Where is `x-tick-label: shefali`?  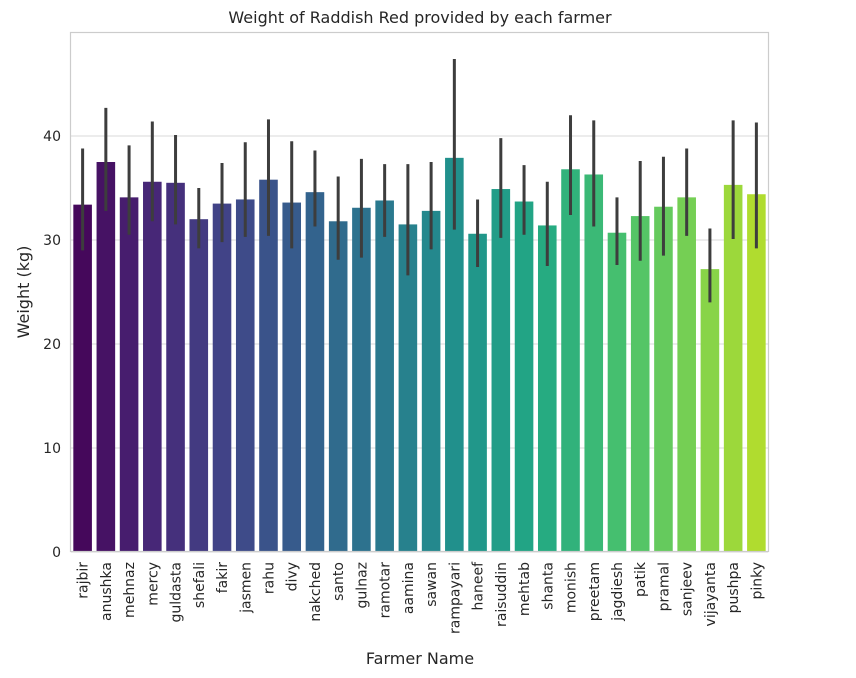
x-tick-label: shefali is located at coordinates (200, 585).